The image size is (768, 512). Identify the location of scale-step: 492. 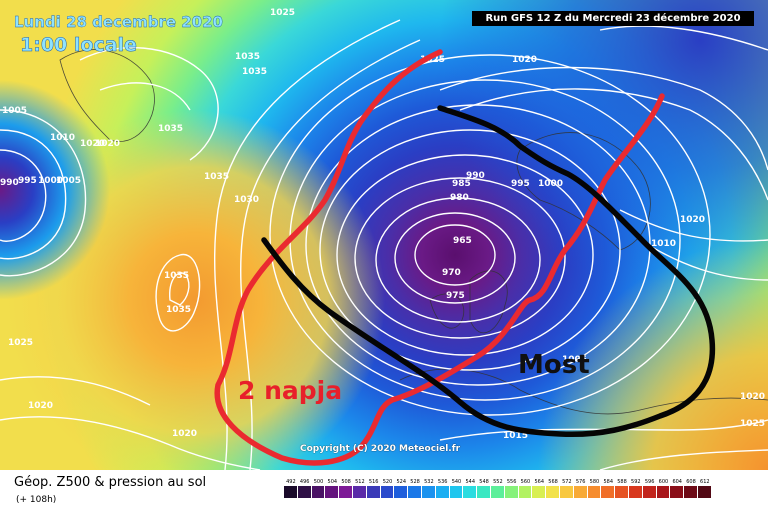
(291, 488).